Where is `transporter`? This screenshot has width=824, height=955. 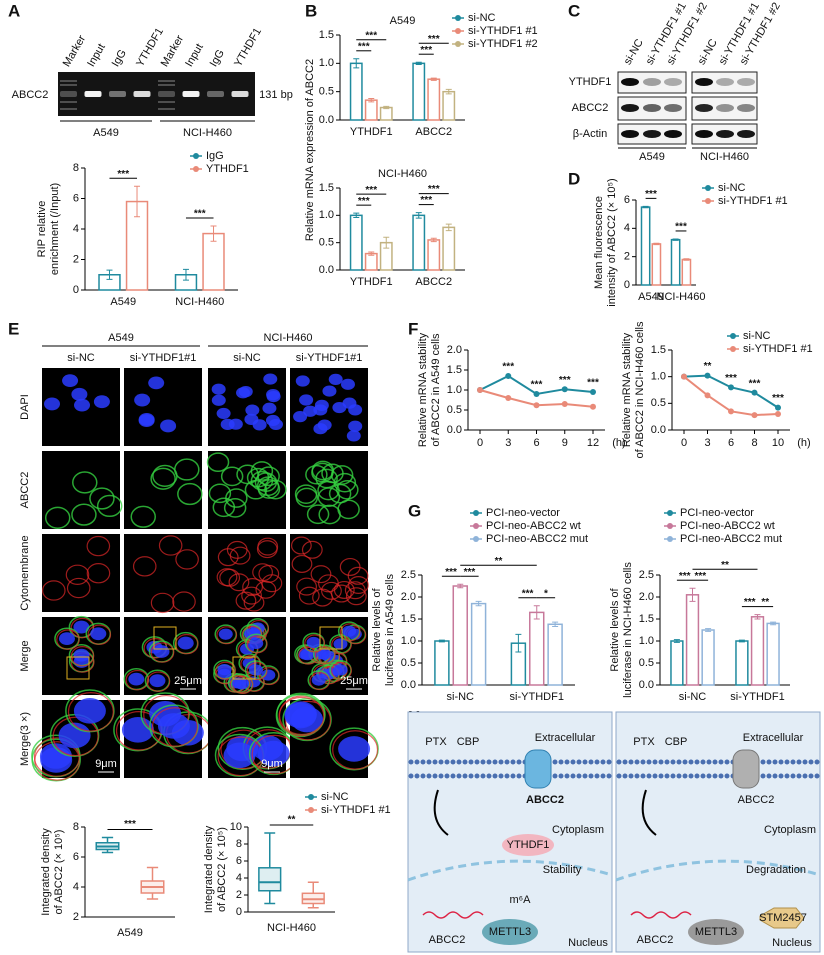 transporter is located at coordinates (538, 769).